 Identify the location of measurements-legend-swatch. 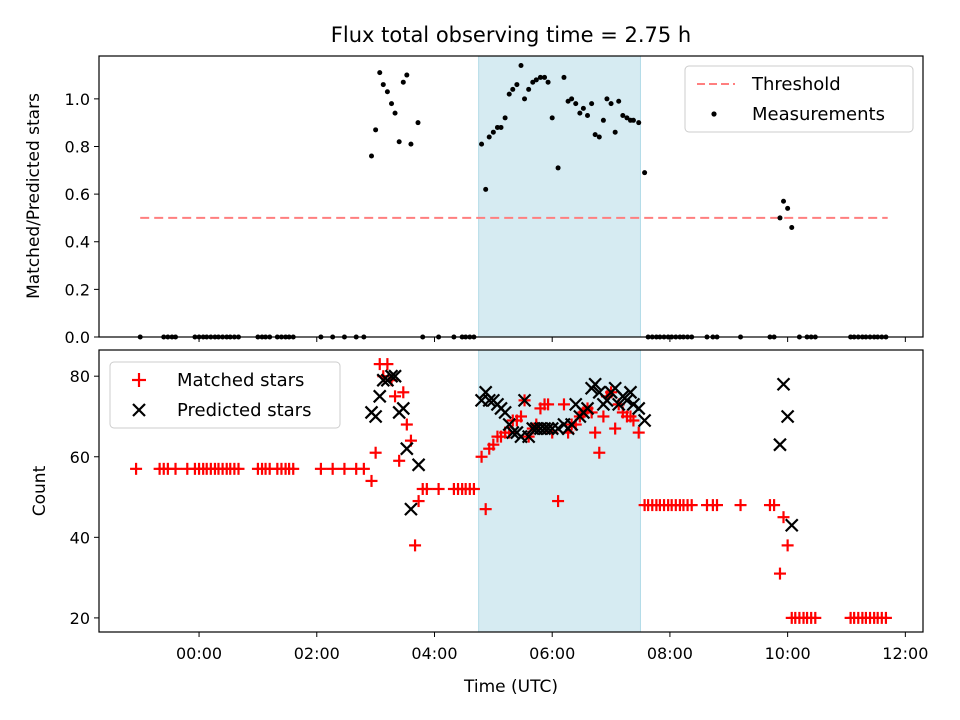
(714, 114).